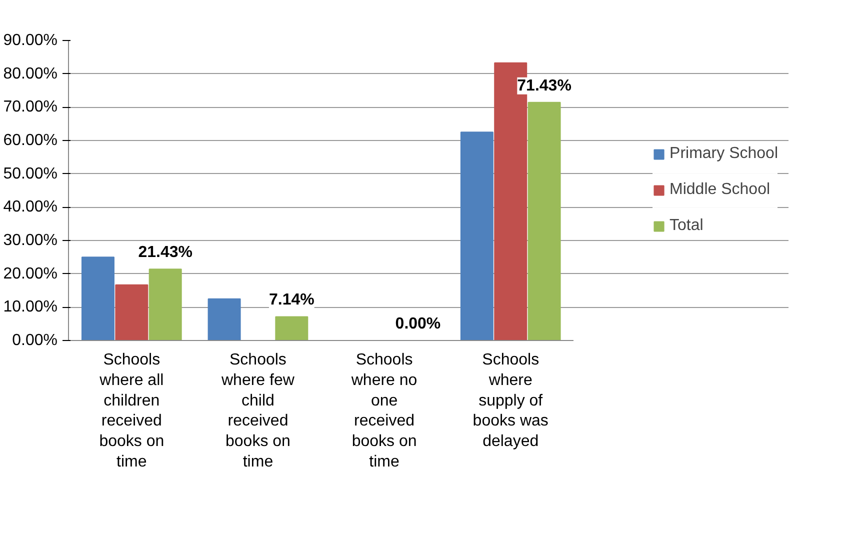 This screenshot has height=545, width=866. Describe the element at coordinates (544, 85) in the screenshot. I see `data-label: 71.43%` at that location.